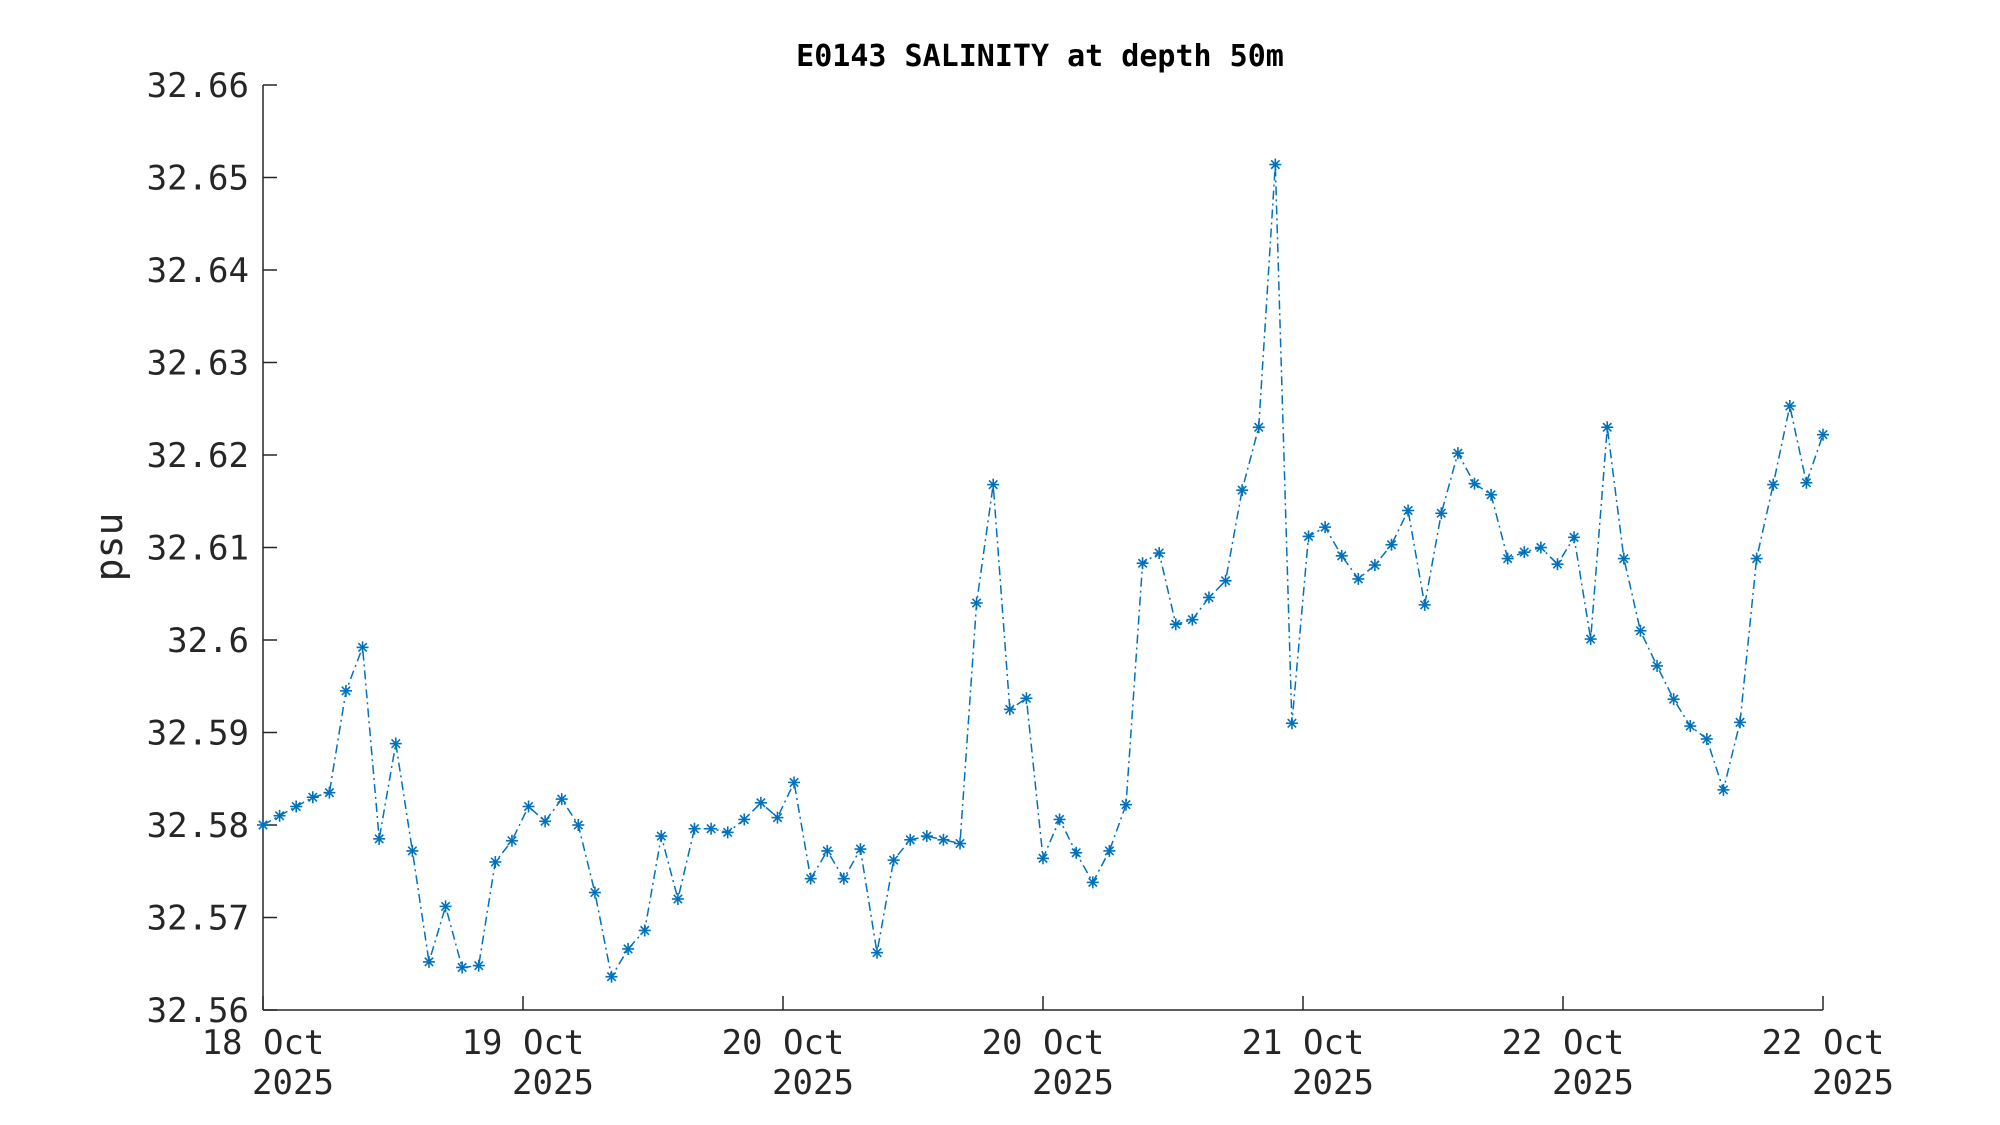 This screenshot has width=2000, height=1125. What do you see at coordinates (198, 364) in the screenshot?
I see `y-tick-label: 32.63` at bounding box center [198, 364].